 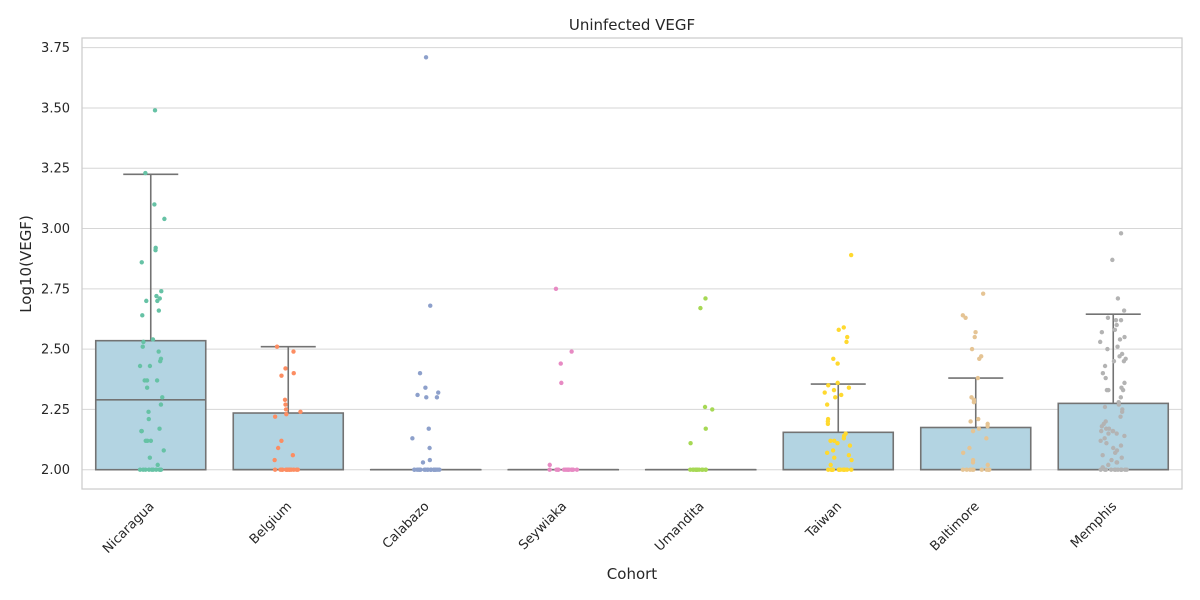 What do you see at coordinates (838, 362) in the screenshot?
I see `points-taiwan` at bounding box center [838, 362].